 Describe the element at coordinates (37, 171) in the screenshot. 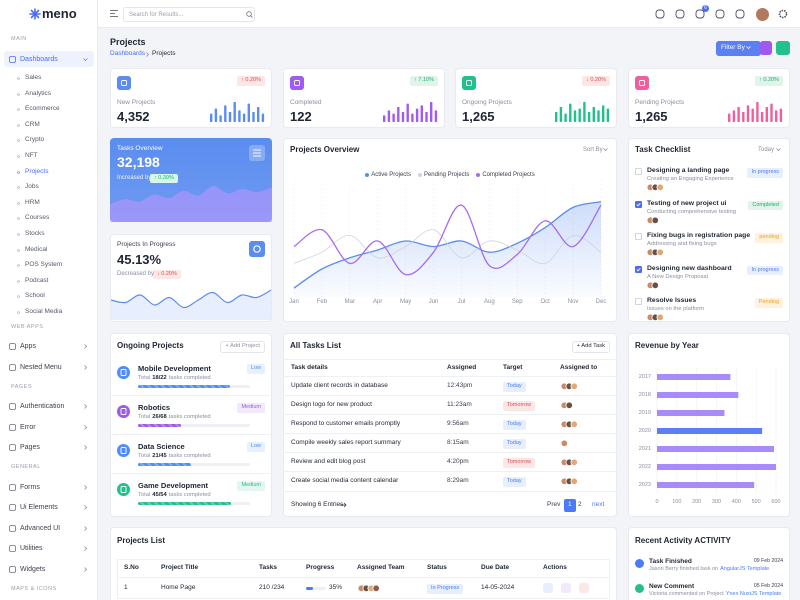

I see `sidebar-subitem: Projects` at that location.